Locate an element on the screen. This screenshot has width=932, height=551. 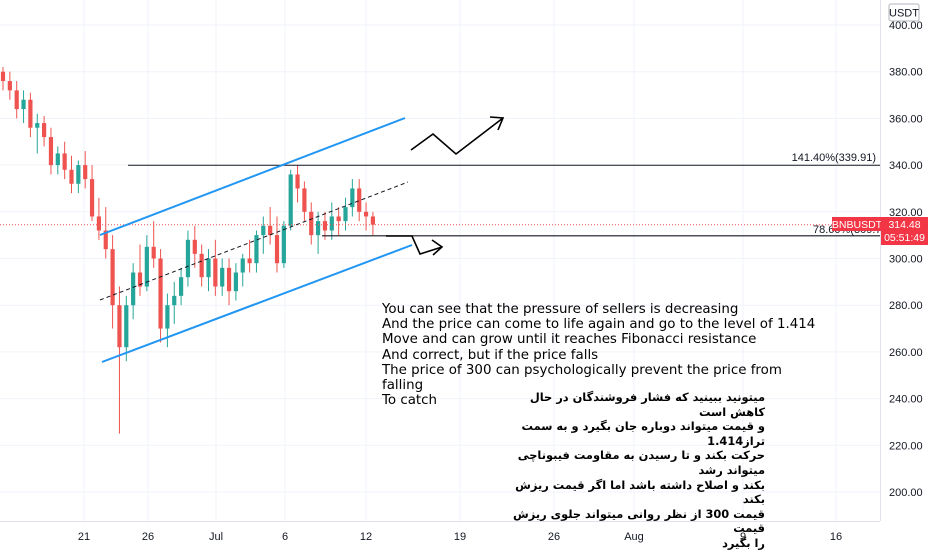
current-price-marker: BNBUSDT 314.48 05:51:49 is located at coordinates (880, 231).